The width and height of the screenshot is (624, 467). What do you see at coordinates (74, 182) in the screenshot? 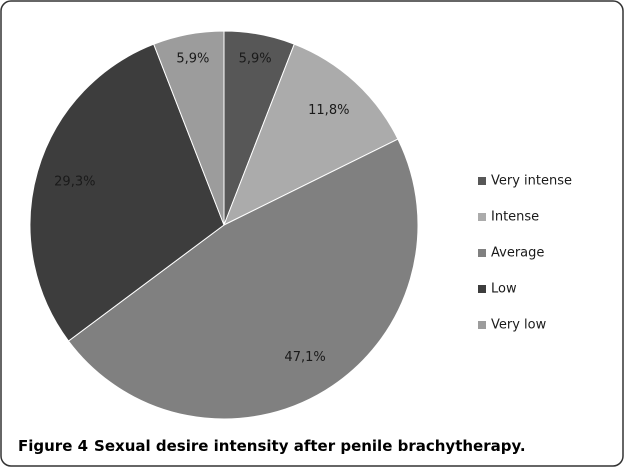
I see `data-label: 29,3%` at bounding box center [74, 182].